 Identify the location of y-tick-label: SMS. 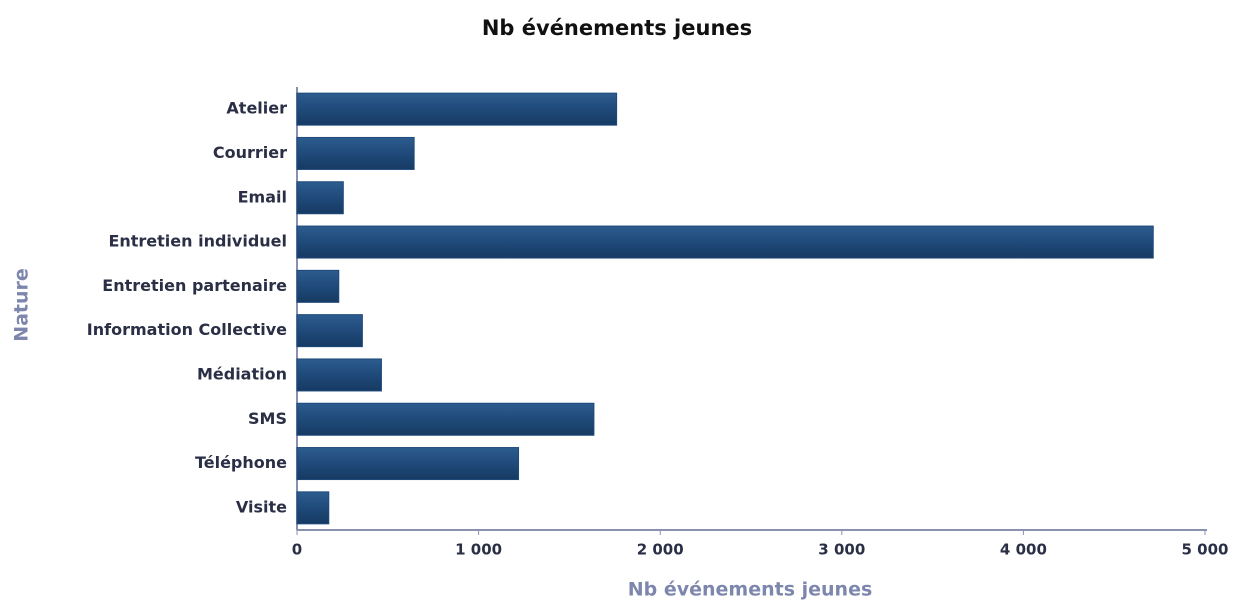
(267, 418).